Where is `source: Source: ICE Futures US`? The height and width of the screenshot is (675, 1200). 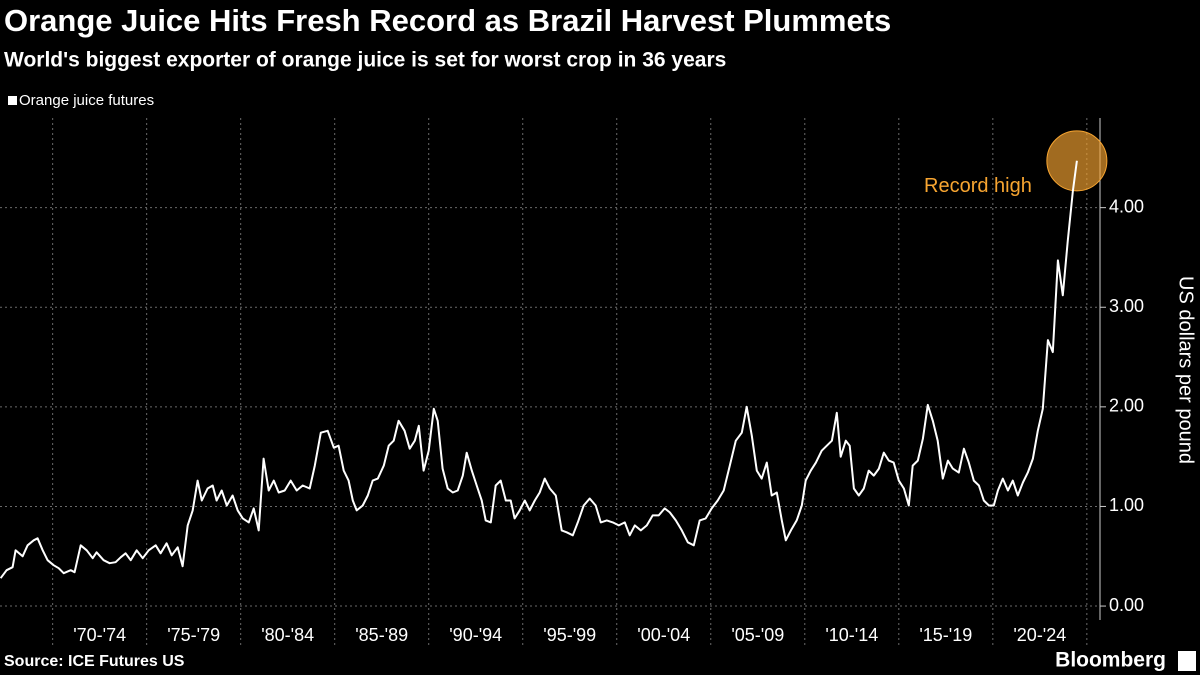 source: Source: ICE Futures US is located at coordinates (94, 661).